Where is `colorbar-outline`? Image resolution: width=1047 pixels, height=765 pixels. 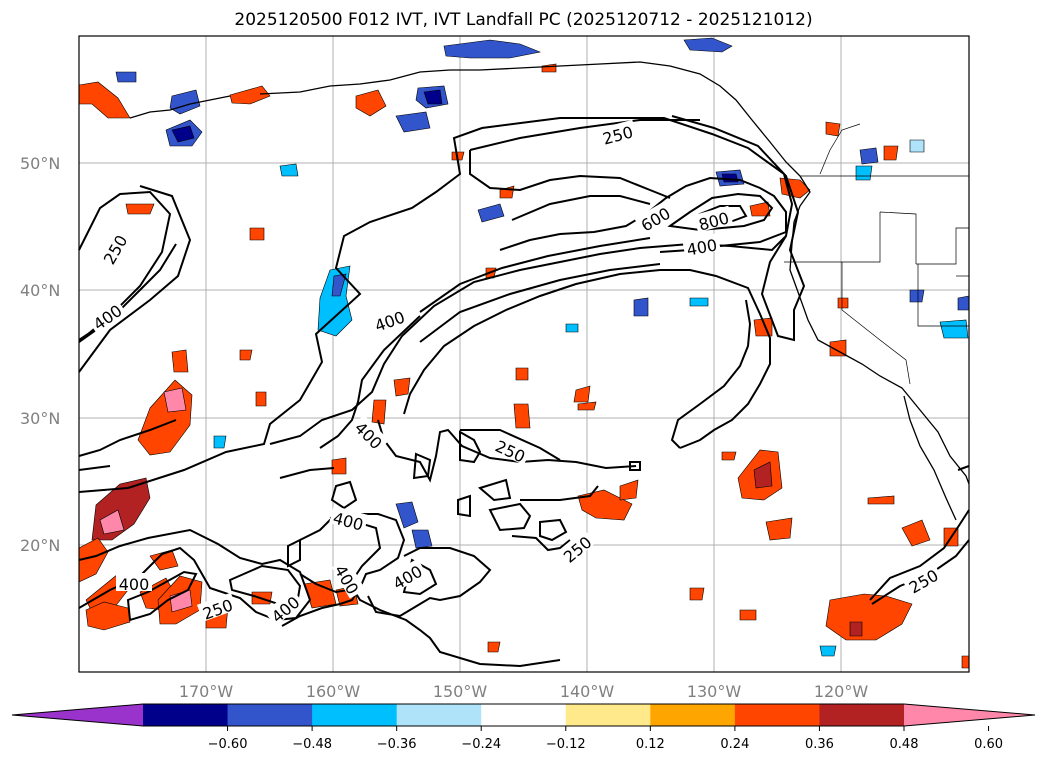 colorbar-outline is located at coordinates (523, 715).